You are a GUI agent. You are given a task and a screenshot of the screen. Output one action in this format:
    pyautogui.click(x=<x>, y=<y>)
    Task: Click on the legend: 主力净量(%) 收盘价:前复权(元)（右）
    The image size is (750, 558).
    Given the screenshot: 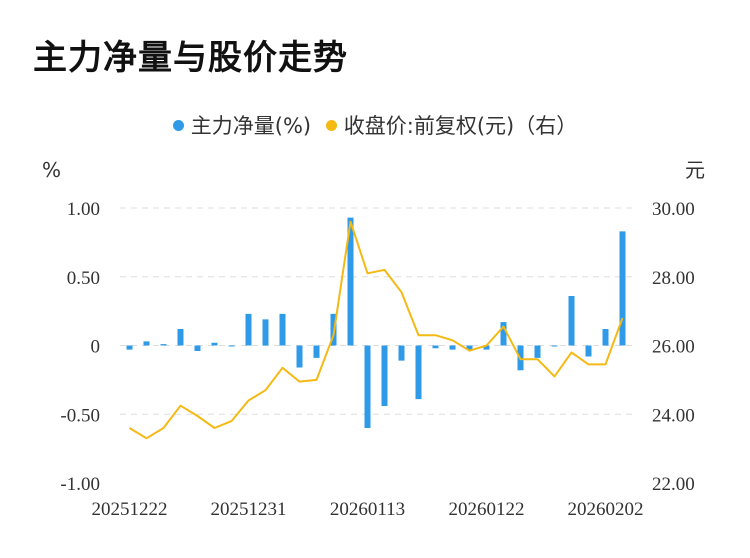 What is the action you would take?
    pyautogui.click(x=375, y=125)
    